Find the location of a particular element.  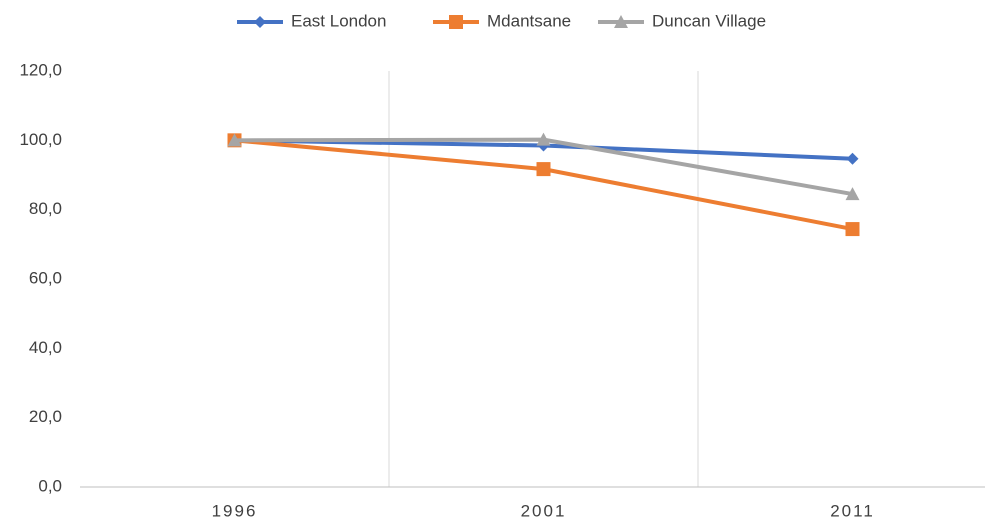

legend-label: Mdantsane is located at coordinates (529, 20).